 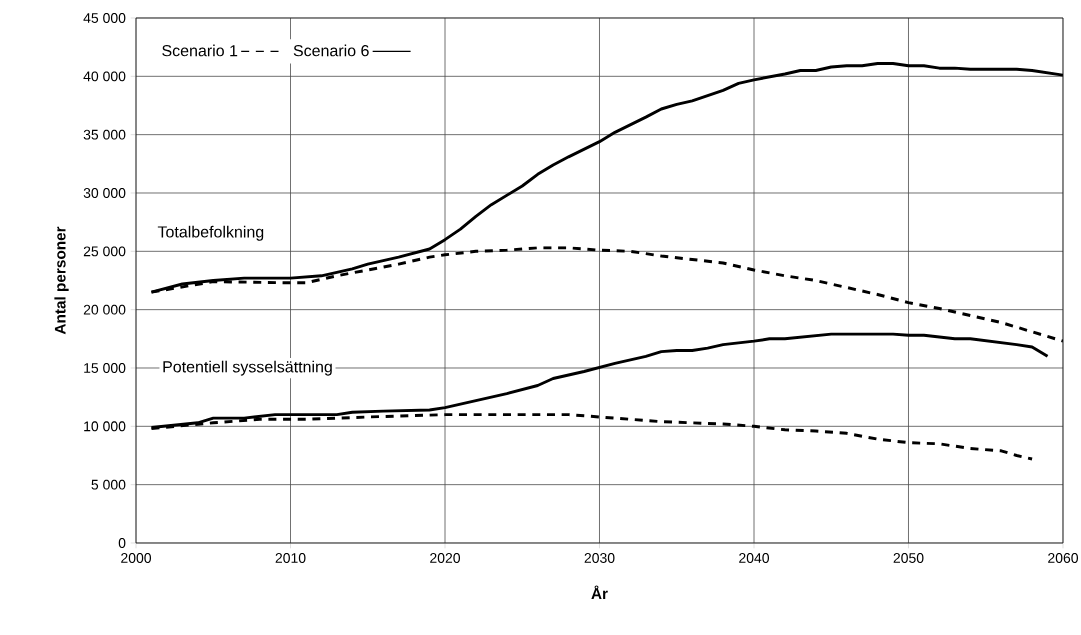 What do you see at coordinates (104, 251) in the screenshot?
I see `y-tick-label: 25 000` at bounding box center [104, 251].